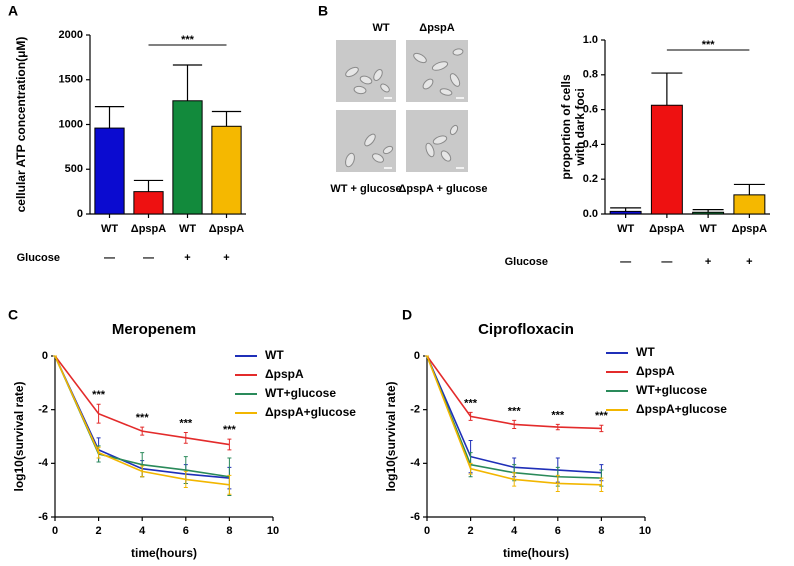  I want to click on y-axis-label: log10(survival rate), so click(19, 436).